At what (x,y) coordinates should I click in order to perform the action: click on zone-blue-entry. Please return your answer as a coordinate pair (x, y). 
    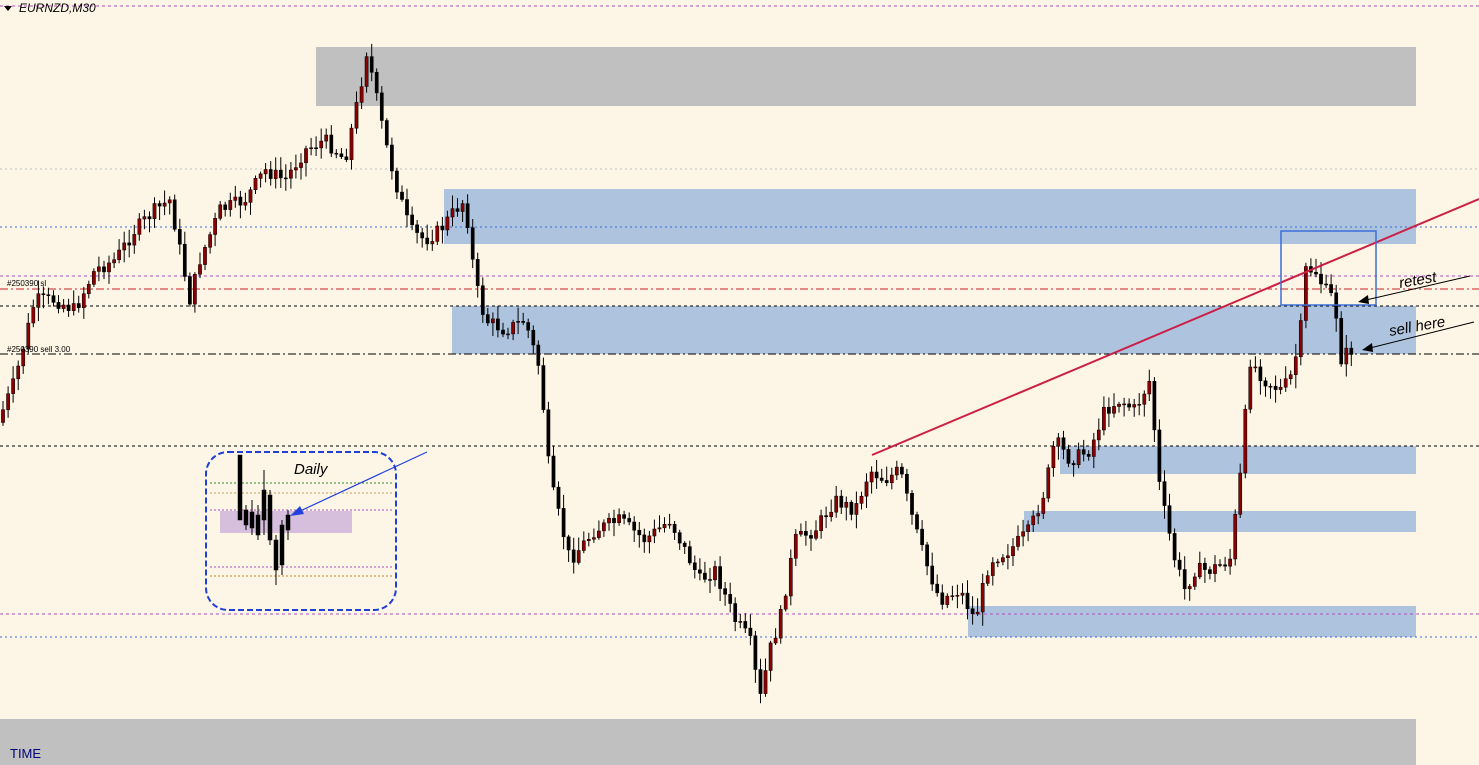
    Looking at the image, I should click on (934, 330).